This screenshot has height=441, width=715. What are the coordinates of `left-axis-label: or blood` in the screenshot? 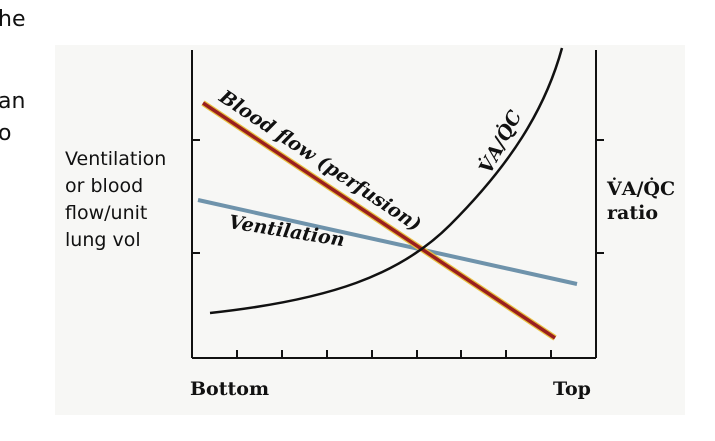 It's located at (104, 186).